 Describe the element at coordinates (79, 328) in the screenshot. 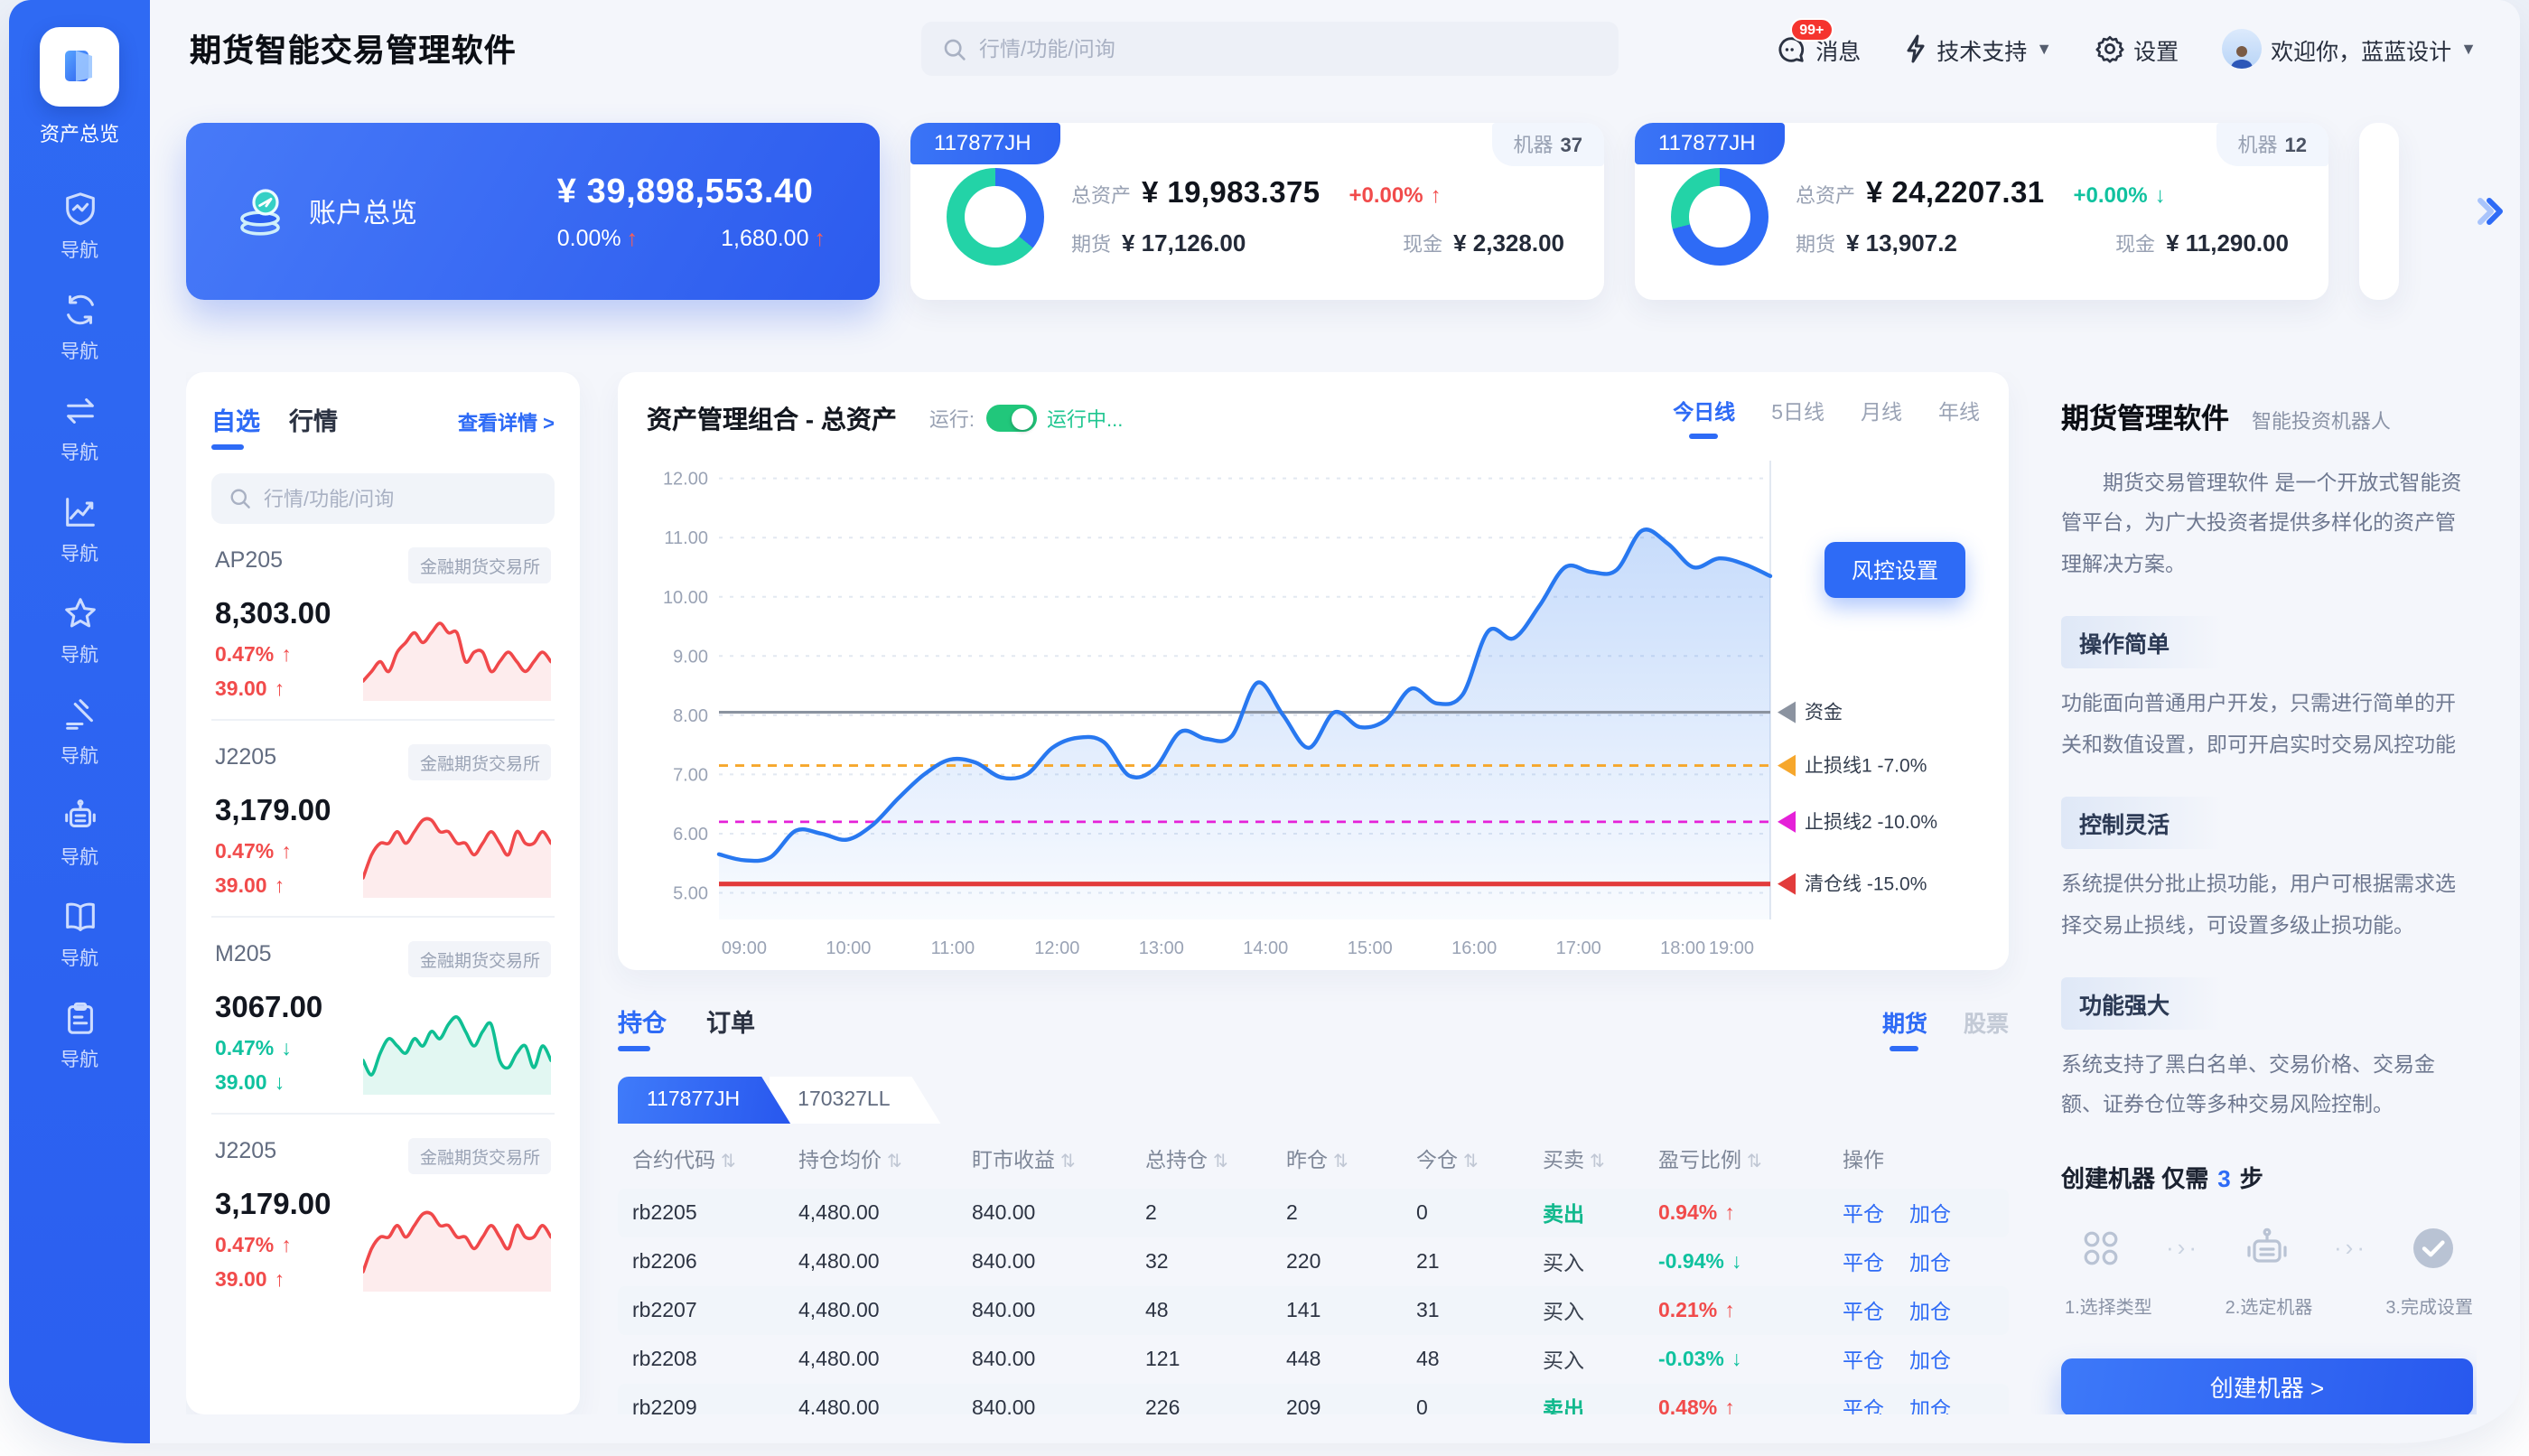

I see `sidebar-item-nav-2: 导航` at that location.